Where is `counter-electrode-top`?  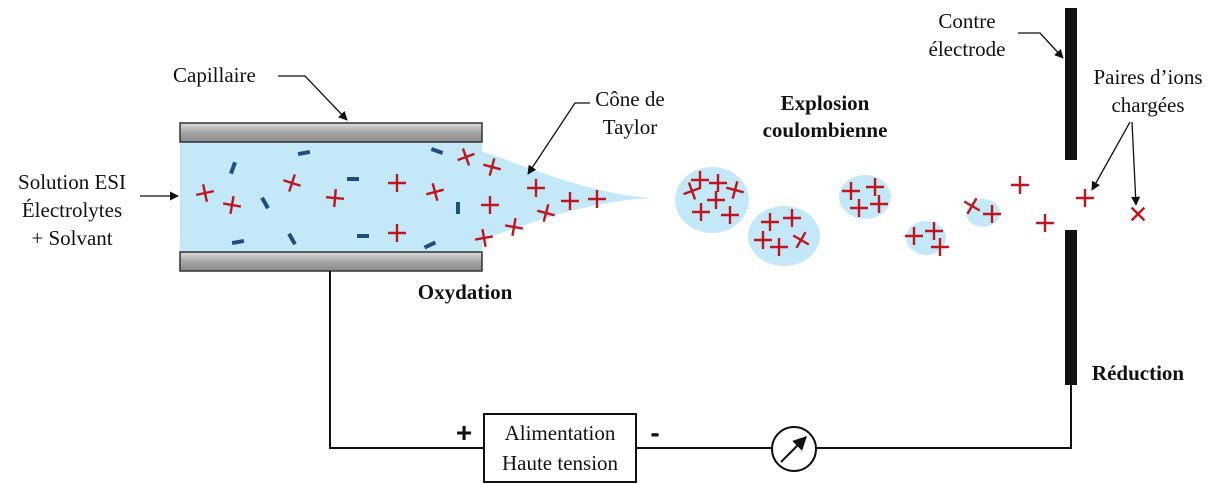
counter-electrode-top is located at coordinates (1071, 84).